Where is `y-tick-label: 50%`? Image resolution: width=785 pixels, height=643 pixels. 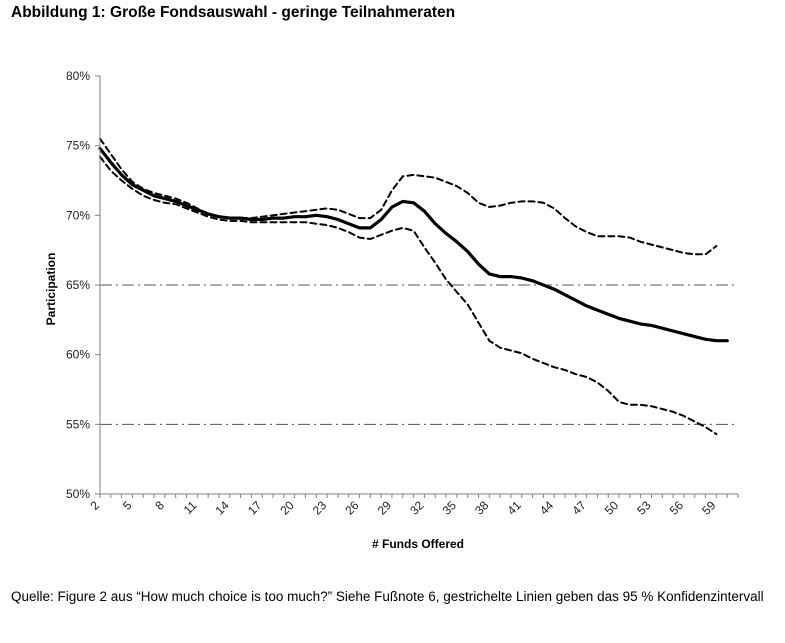 y-tick-label: 50% is located at coordinates (78, 494).